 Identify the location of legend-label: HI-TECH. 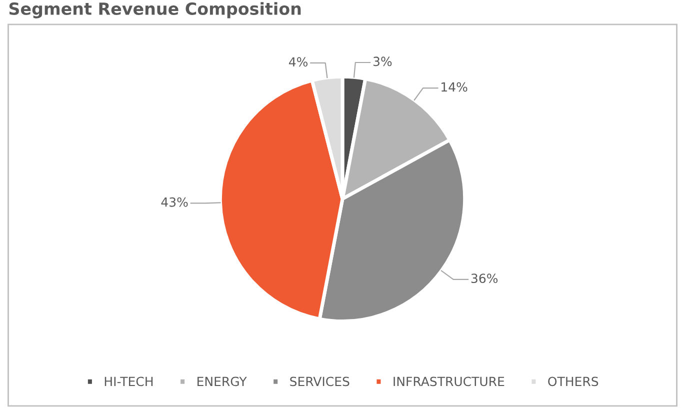
(128, 381).